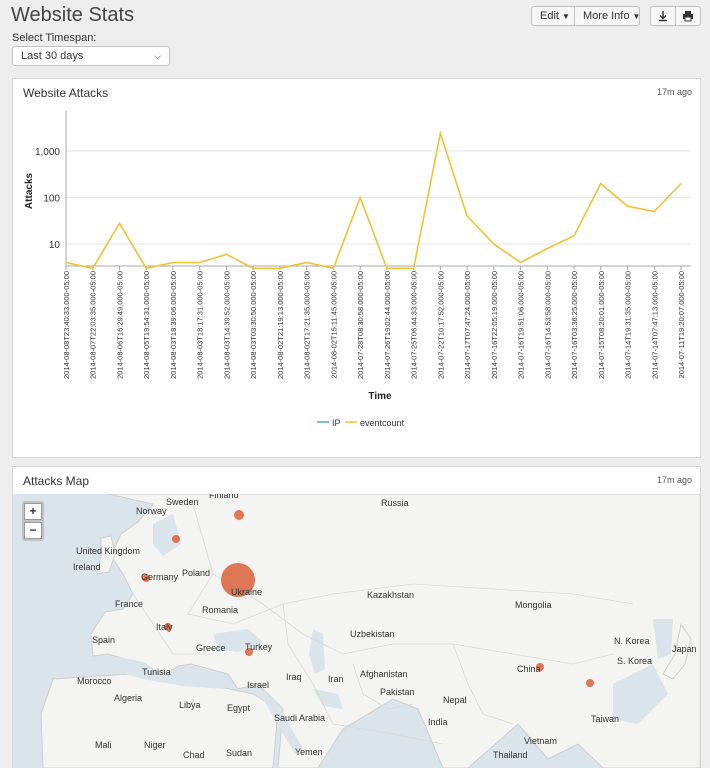 The width and height of the screenshot is (710, 768). Describe the element at coordinates (635, 661) in the screenshot. I see `map-country-label: S. Korea` at that location.